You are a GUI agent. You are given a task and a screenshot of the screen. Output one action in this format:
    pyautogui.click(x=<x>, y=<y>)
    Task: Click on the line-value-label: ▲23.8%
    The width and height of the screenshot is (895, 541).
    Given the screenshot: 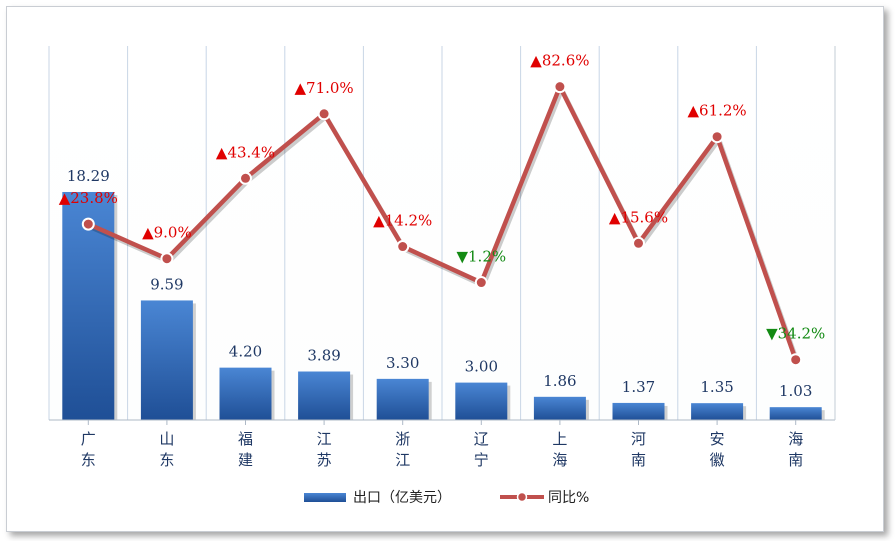 What is the action you would take?
    pyautogui.click(x=88, y=198)
    